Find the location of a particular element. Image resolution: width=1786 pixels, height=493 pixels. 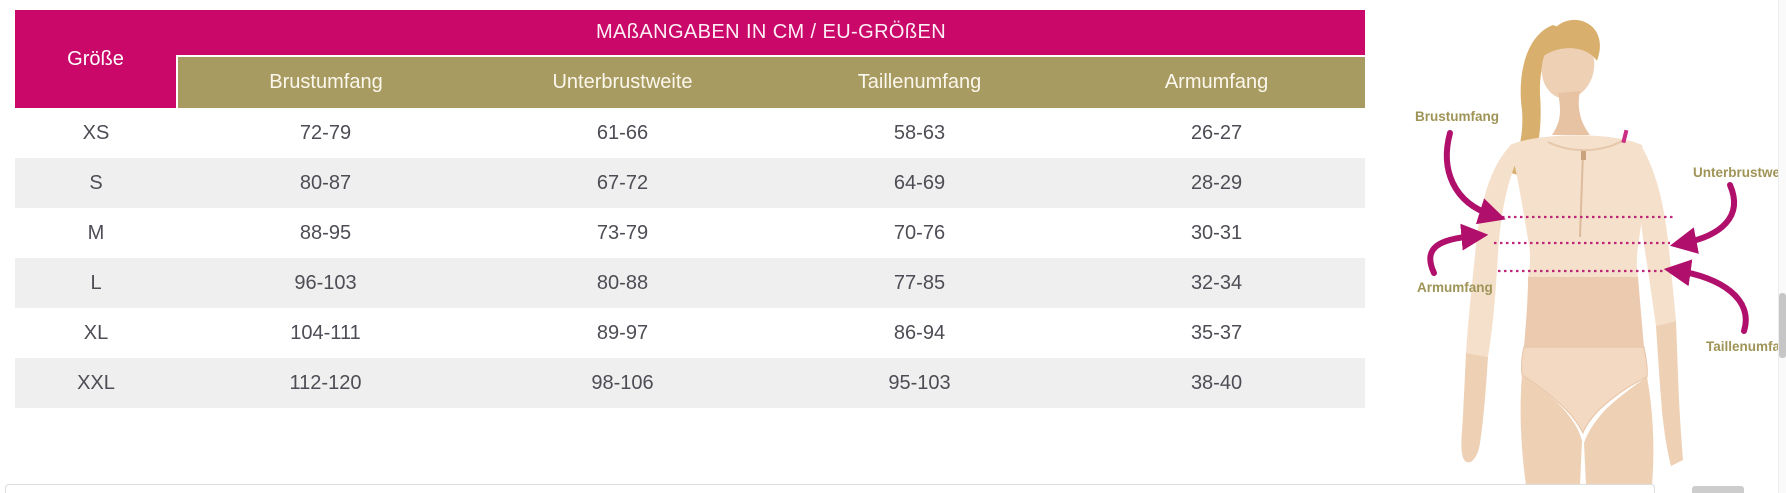

model-neck is located at coordinates (1571, 113).